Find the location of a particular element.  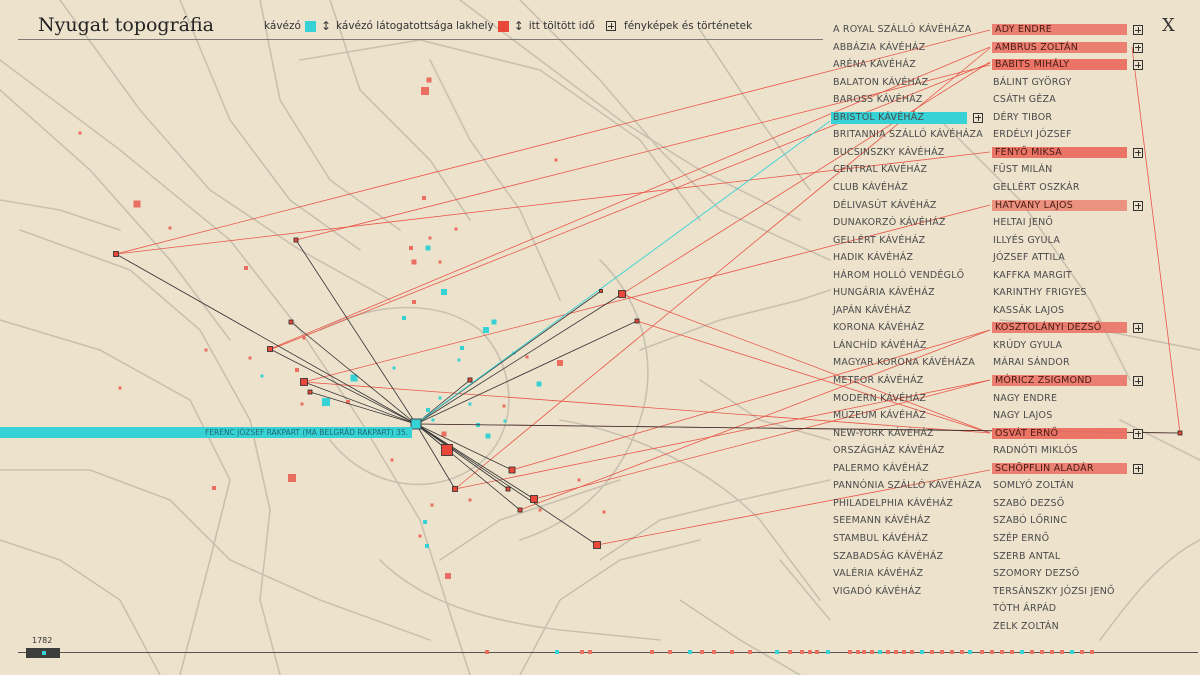

person-item: FENYŐ MIKSA is located at coordinates (1029, 152).